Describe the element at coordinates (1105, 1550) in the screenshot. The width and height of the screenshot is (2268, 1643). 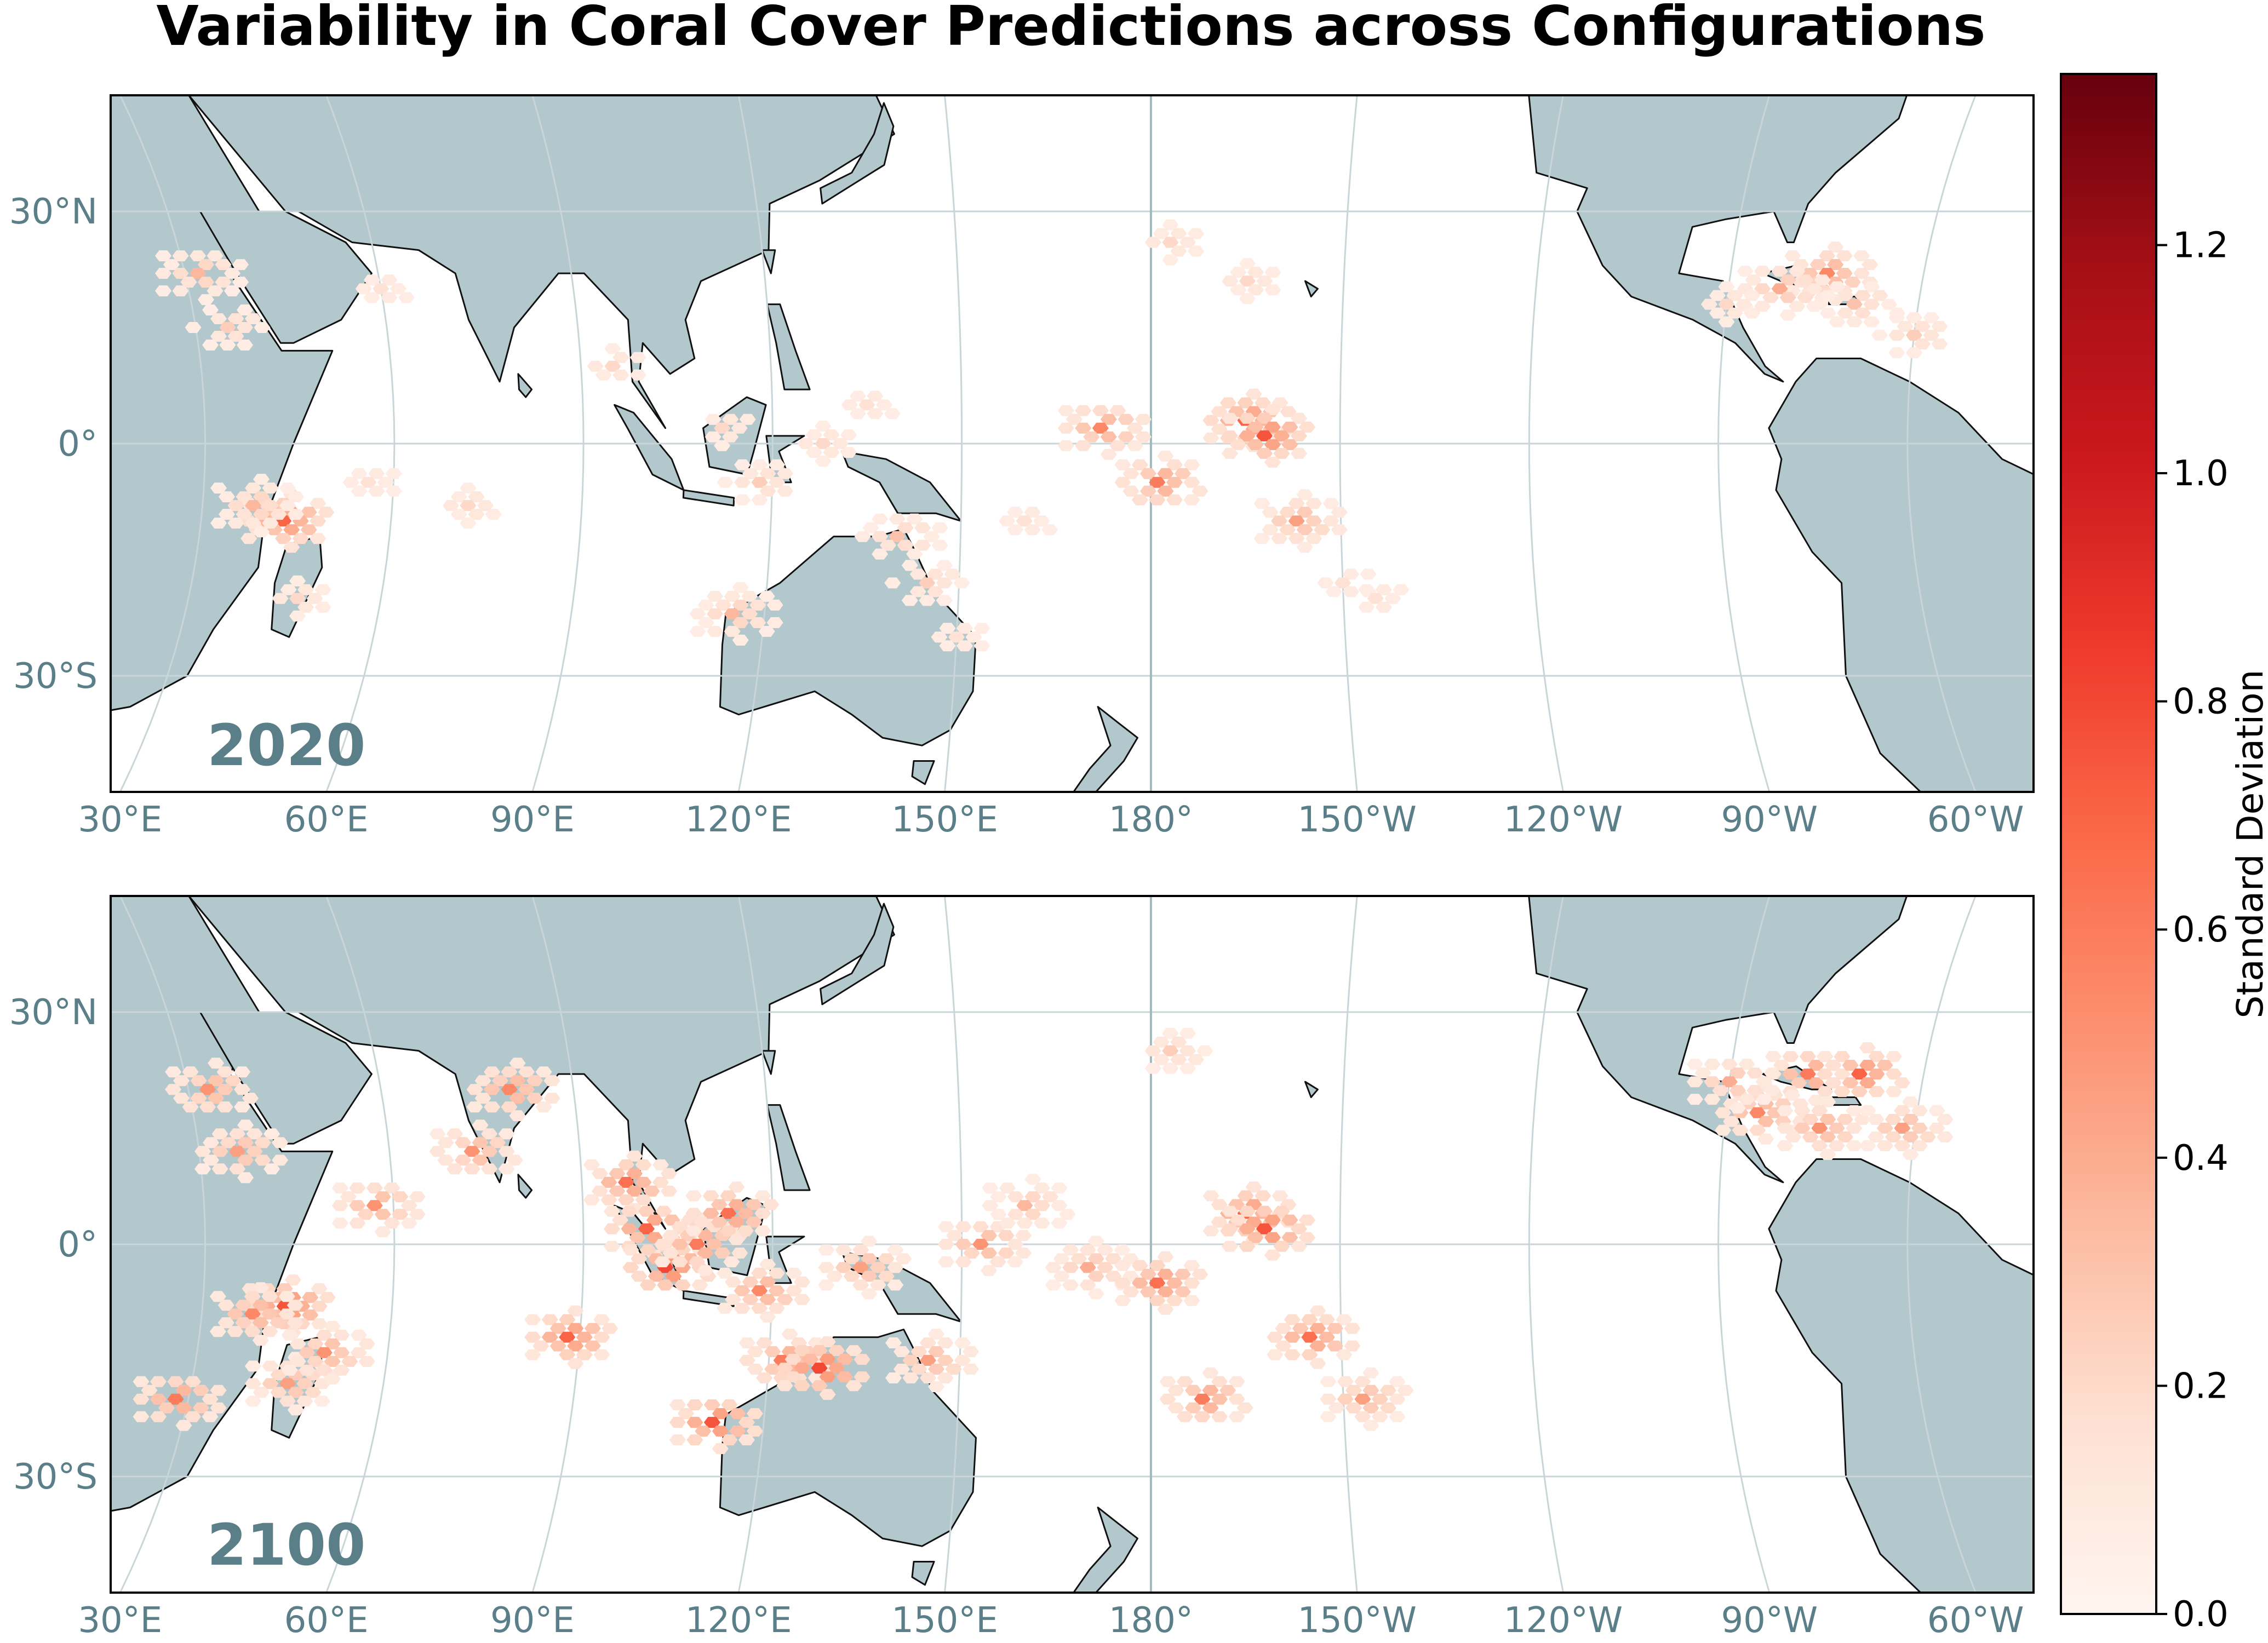
I see `new-zealand-landmass` at that location.